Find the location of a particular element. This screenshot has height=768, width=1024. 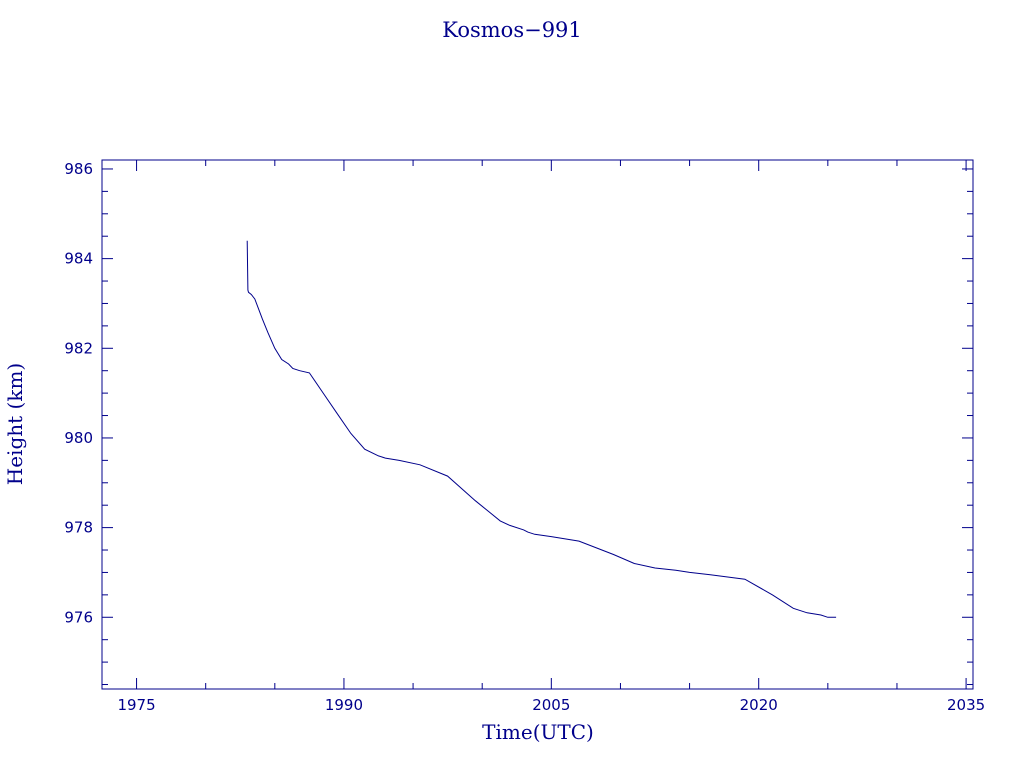

y-tick-label: 980 is located at coordinates (78, 438).